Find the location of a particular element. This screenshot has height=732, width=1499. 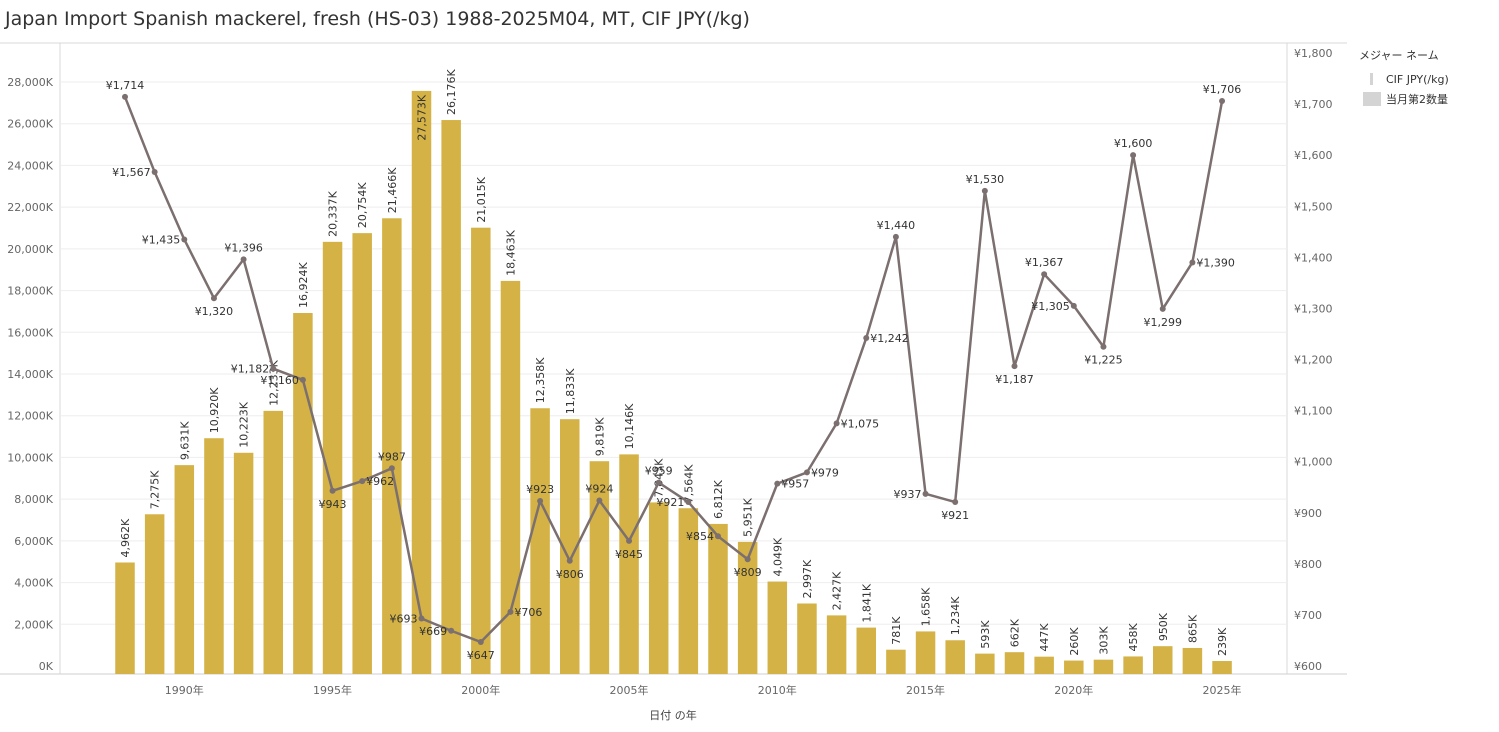

right-tick-label: ¥1,400 is located at coordinates (1313, 257).